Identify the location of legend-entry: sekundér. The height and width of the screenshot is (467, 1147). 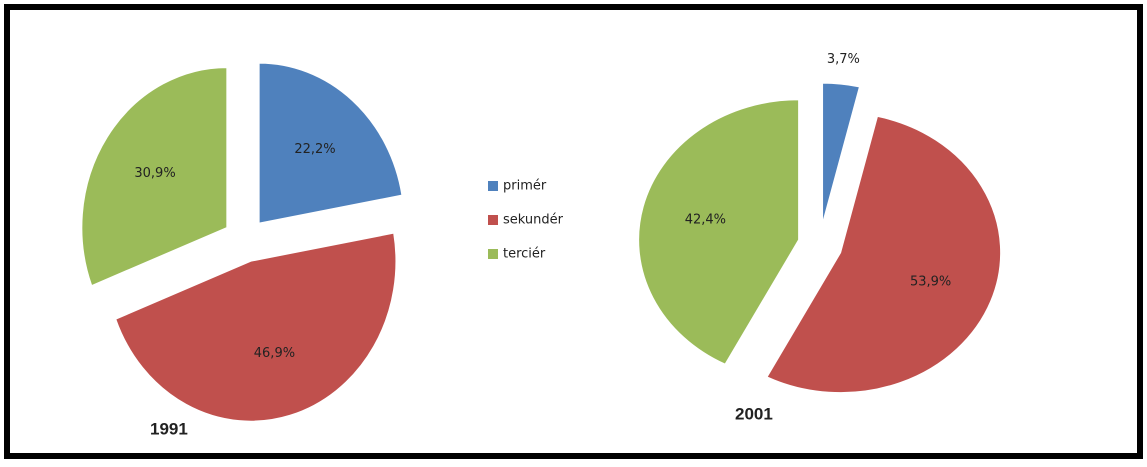
(533, 220).